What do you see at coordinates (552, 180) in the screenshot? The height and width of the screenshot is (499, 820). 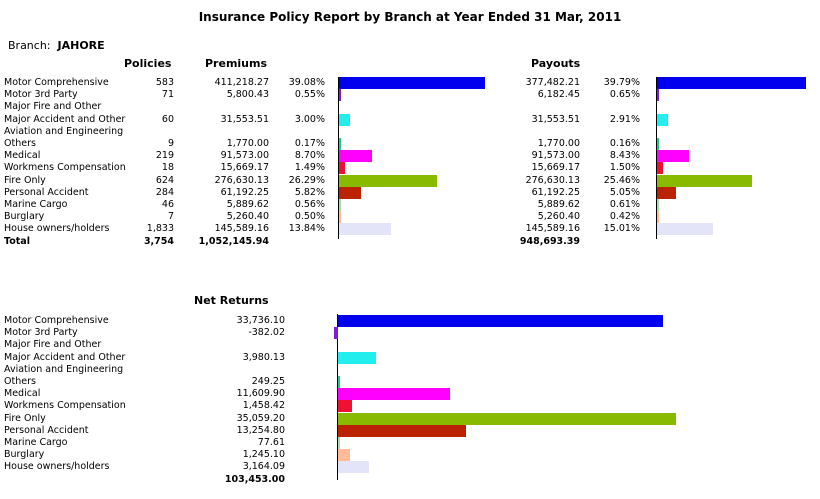 I see `payouts-cell: 276,630.13` at bounding box center [552, 180].